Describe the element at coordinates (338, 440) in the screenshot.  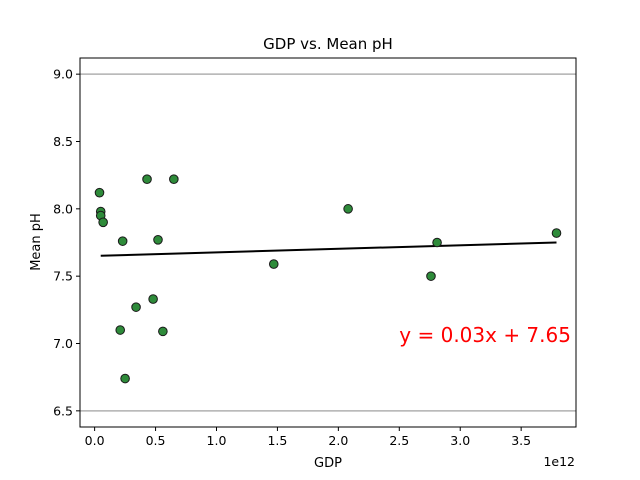
I see `x-tick-label: 2.0` at that location.